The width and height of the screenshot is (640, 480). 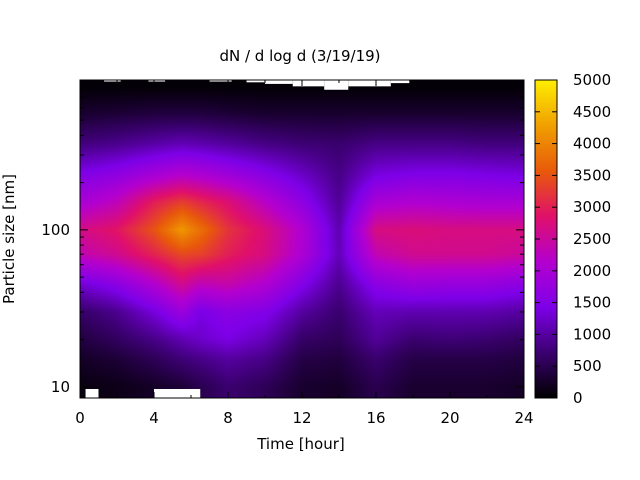 I want to click on colorbar-tick-label: 0, so click(x=578, y=398).